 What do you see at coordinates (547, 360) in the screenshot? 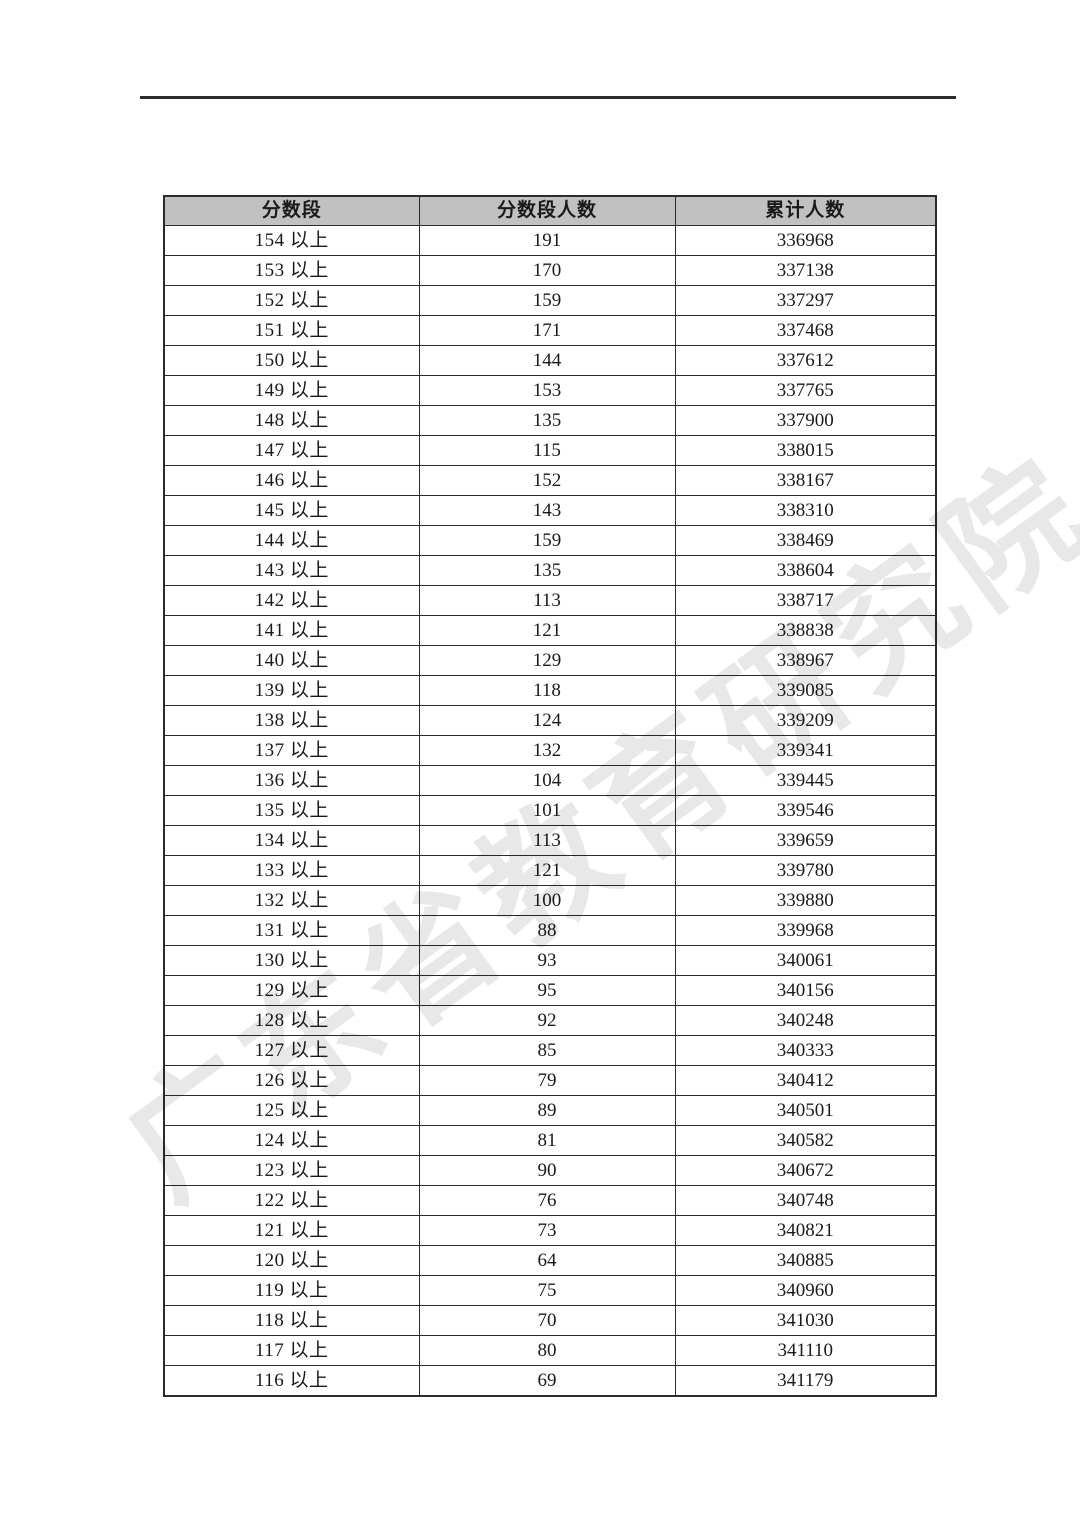
I see `cell-segment-count: 144` at bounding box center [547, 360].